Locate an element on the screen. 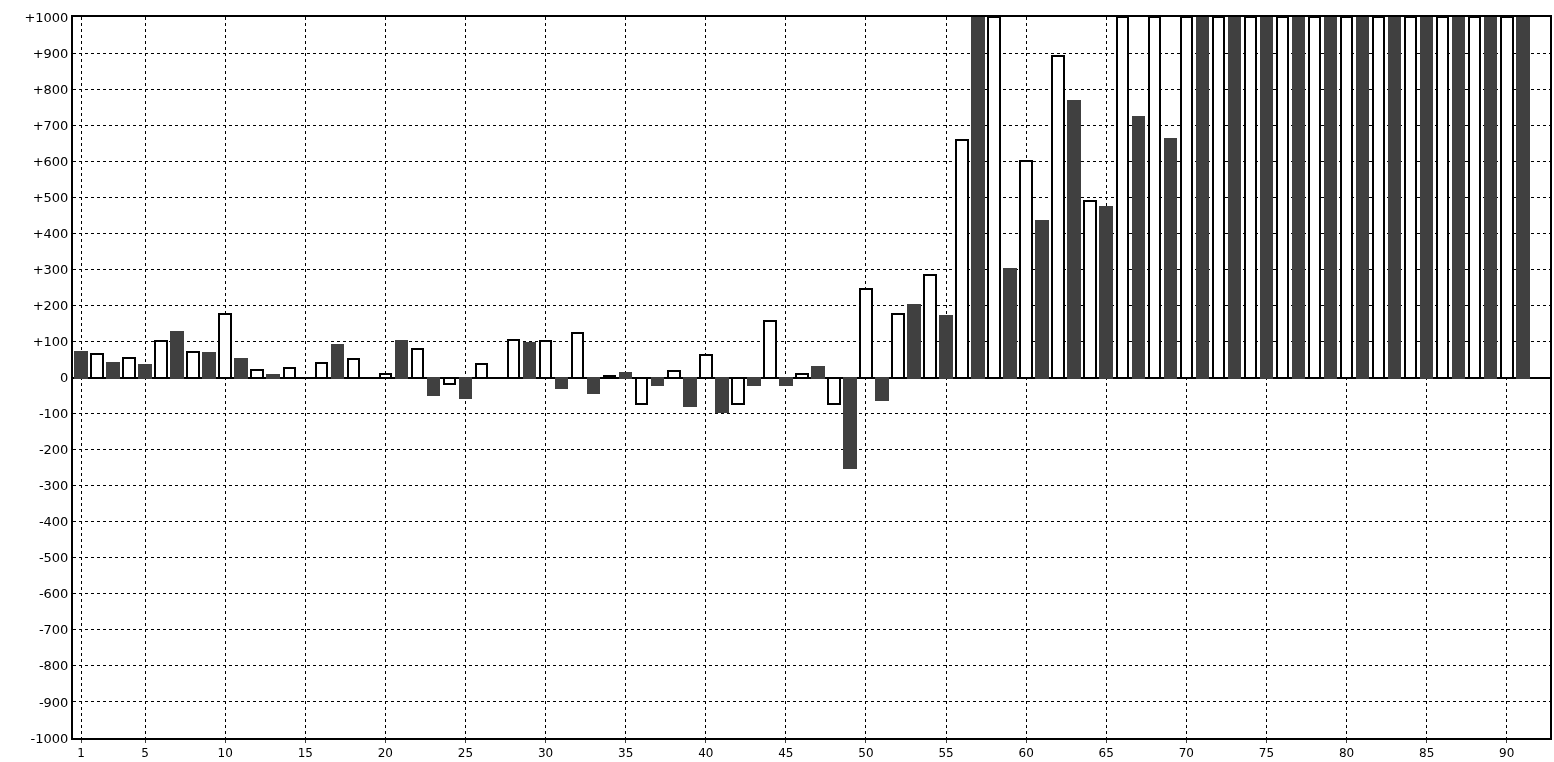  y-tick-label: -400 is located at coordinates (53, 522).